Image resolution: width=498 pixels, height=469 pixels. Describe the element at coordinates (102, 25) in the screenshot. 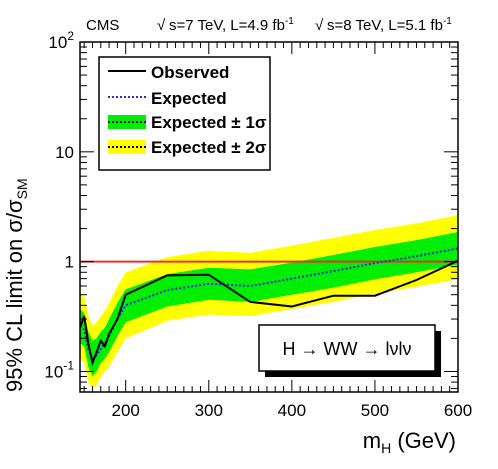

I see `experiment-label: CMS` at that location.